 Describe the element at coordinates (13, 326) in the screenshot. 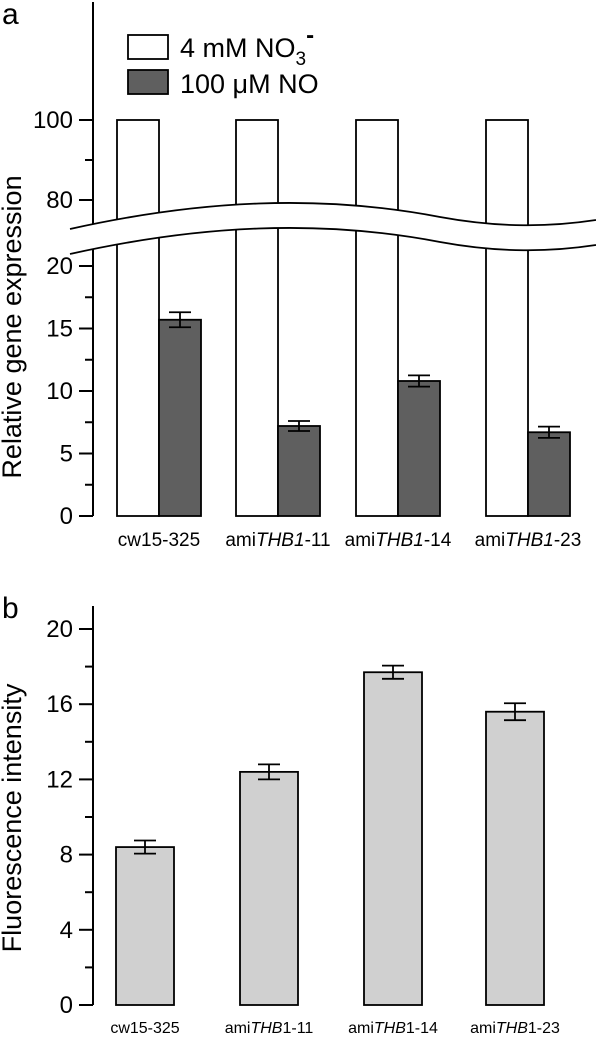

I see `y-axis-title-a: Relative gene expression` at that location.